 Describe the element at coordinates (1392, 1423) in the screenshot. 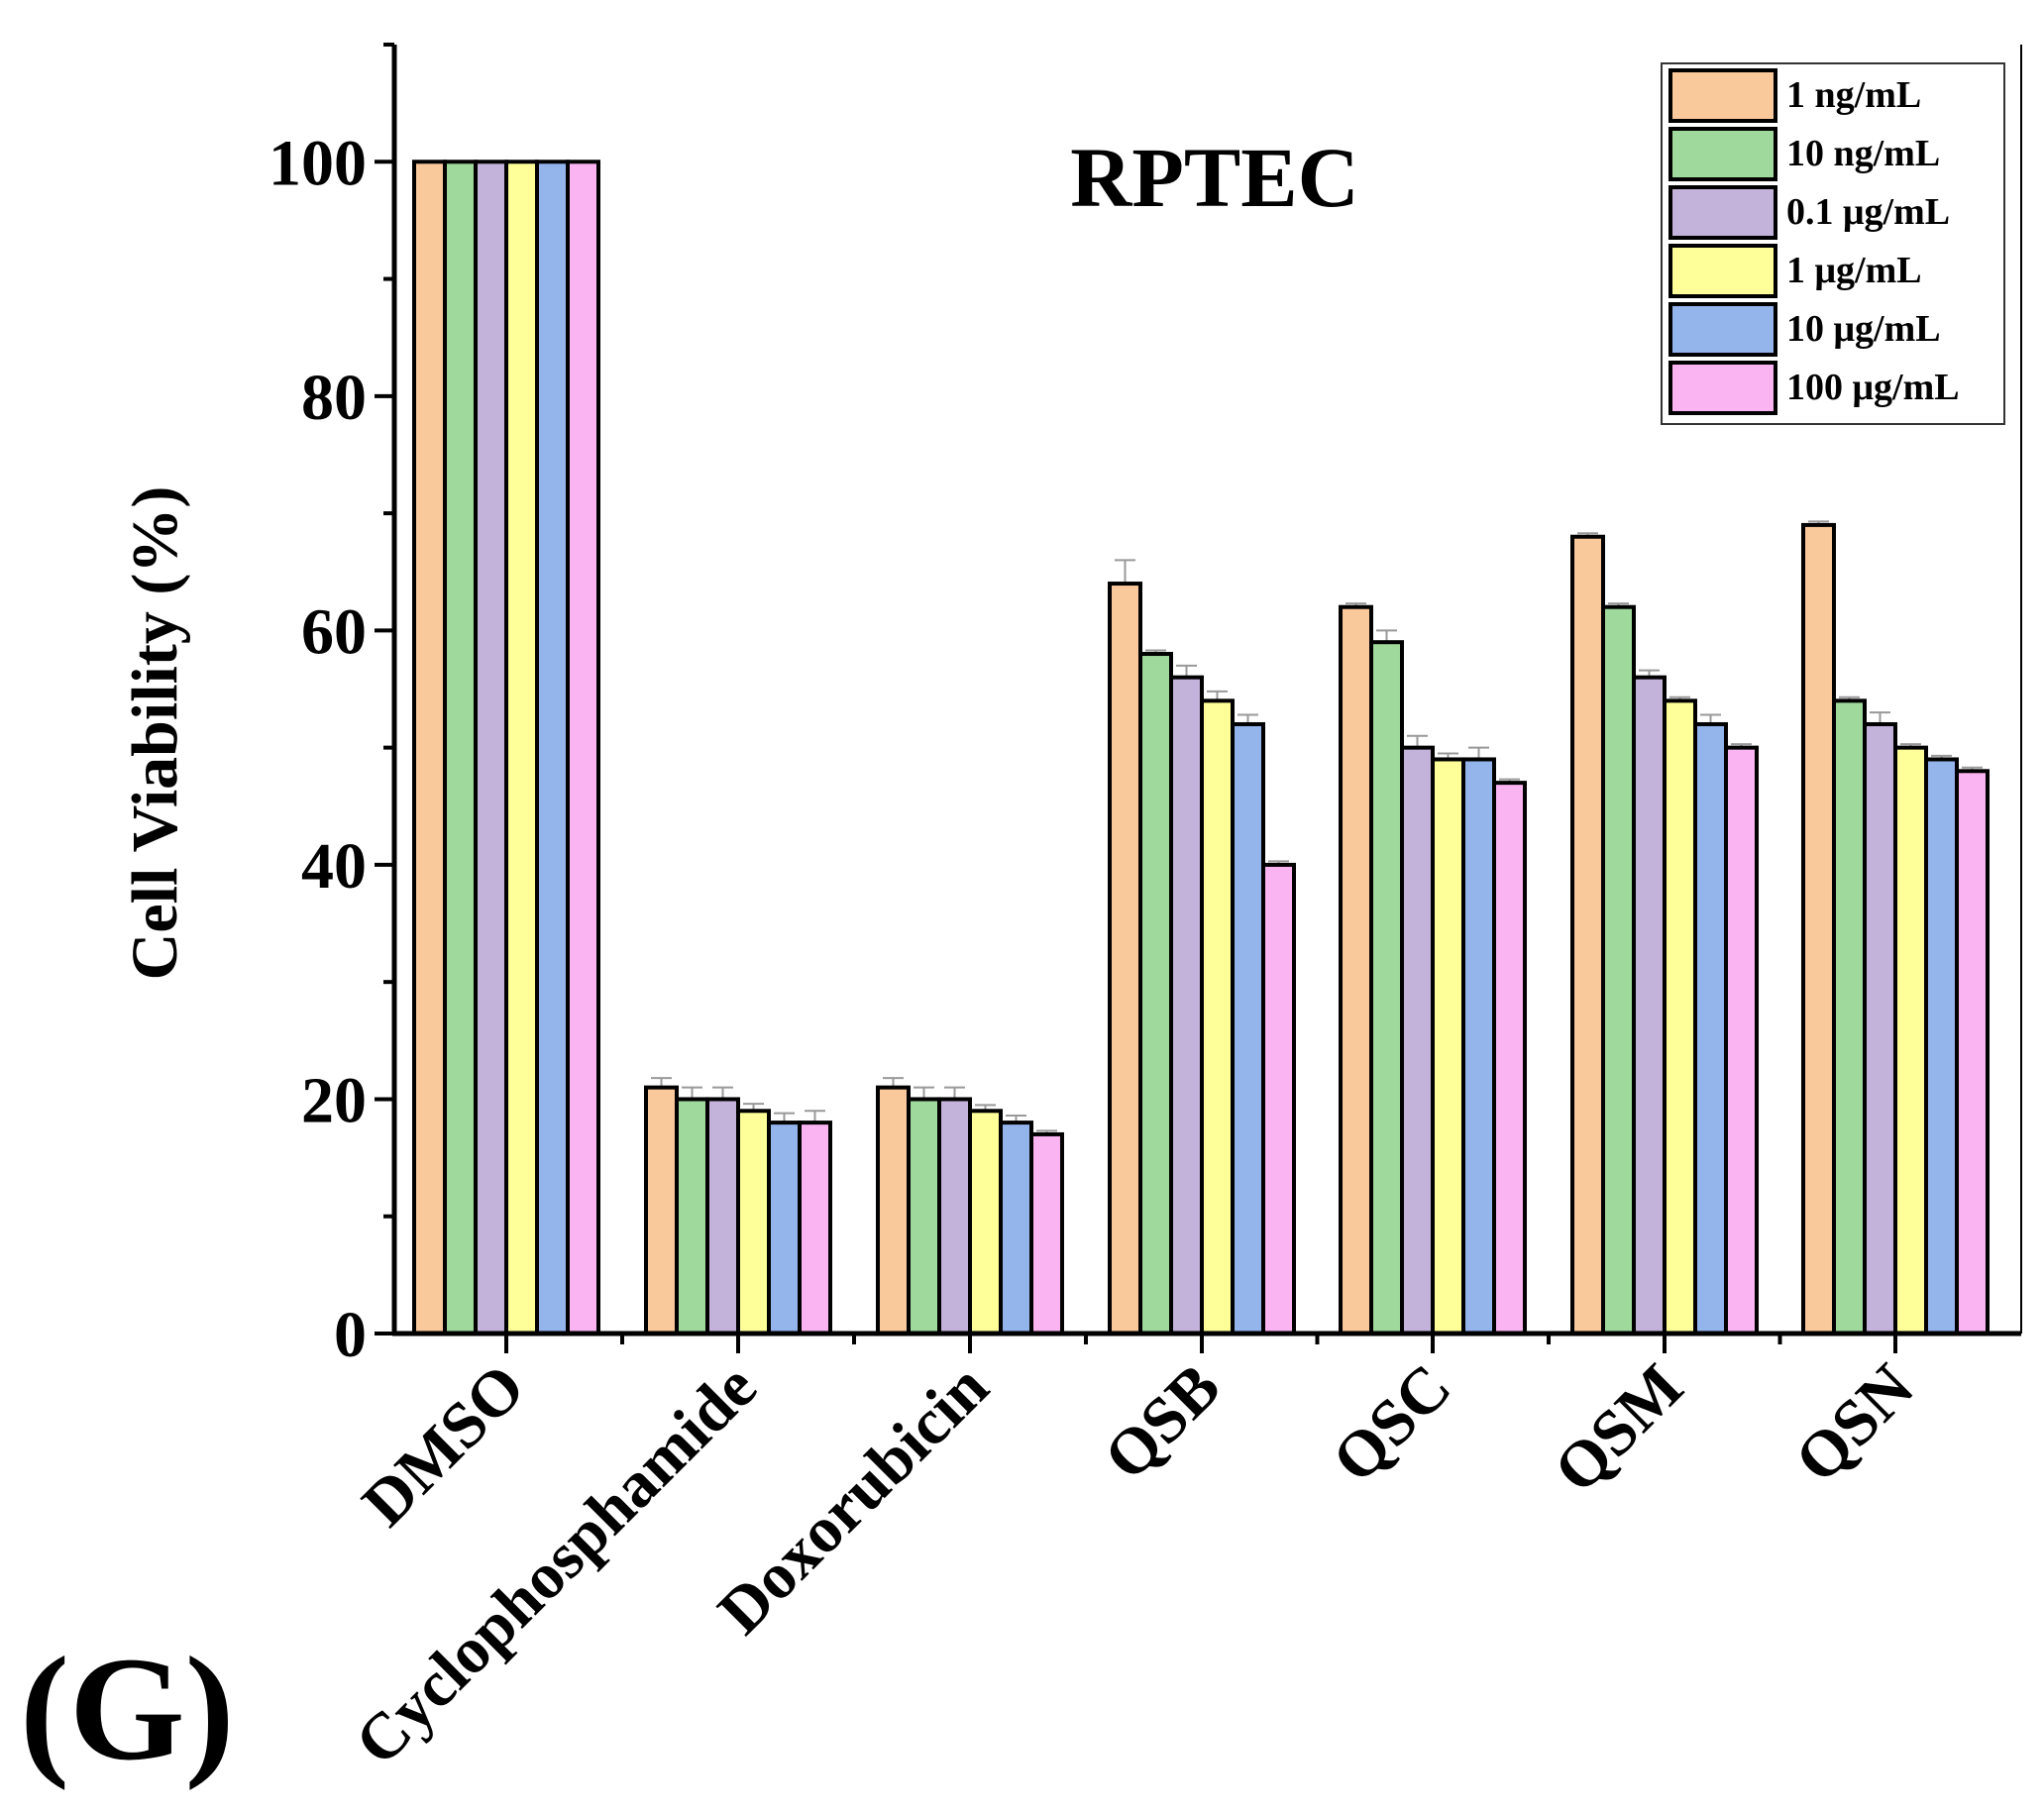

I see `x-tick-label: QSC` at that location.